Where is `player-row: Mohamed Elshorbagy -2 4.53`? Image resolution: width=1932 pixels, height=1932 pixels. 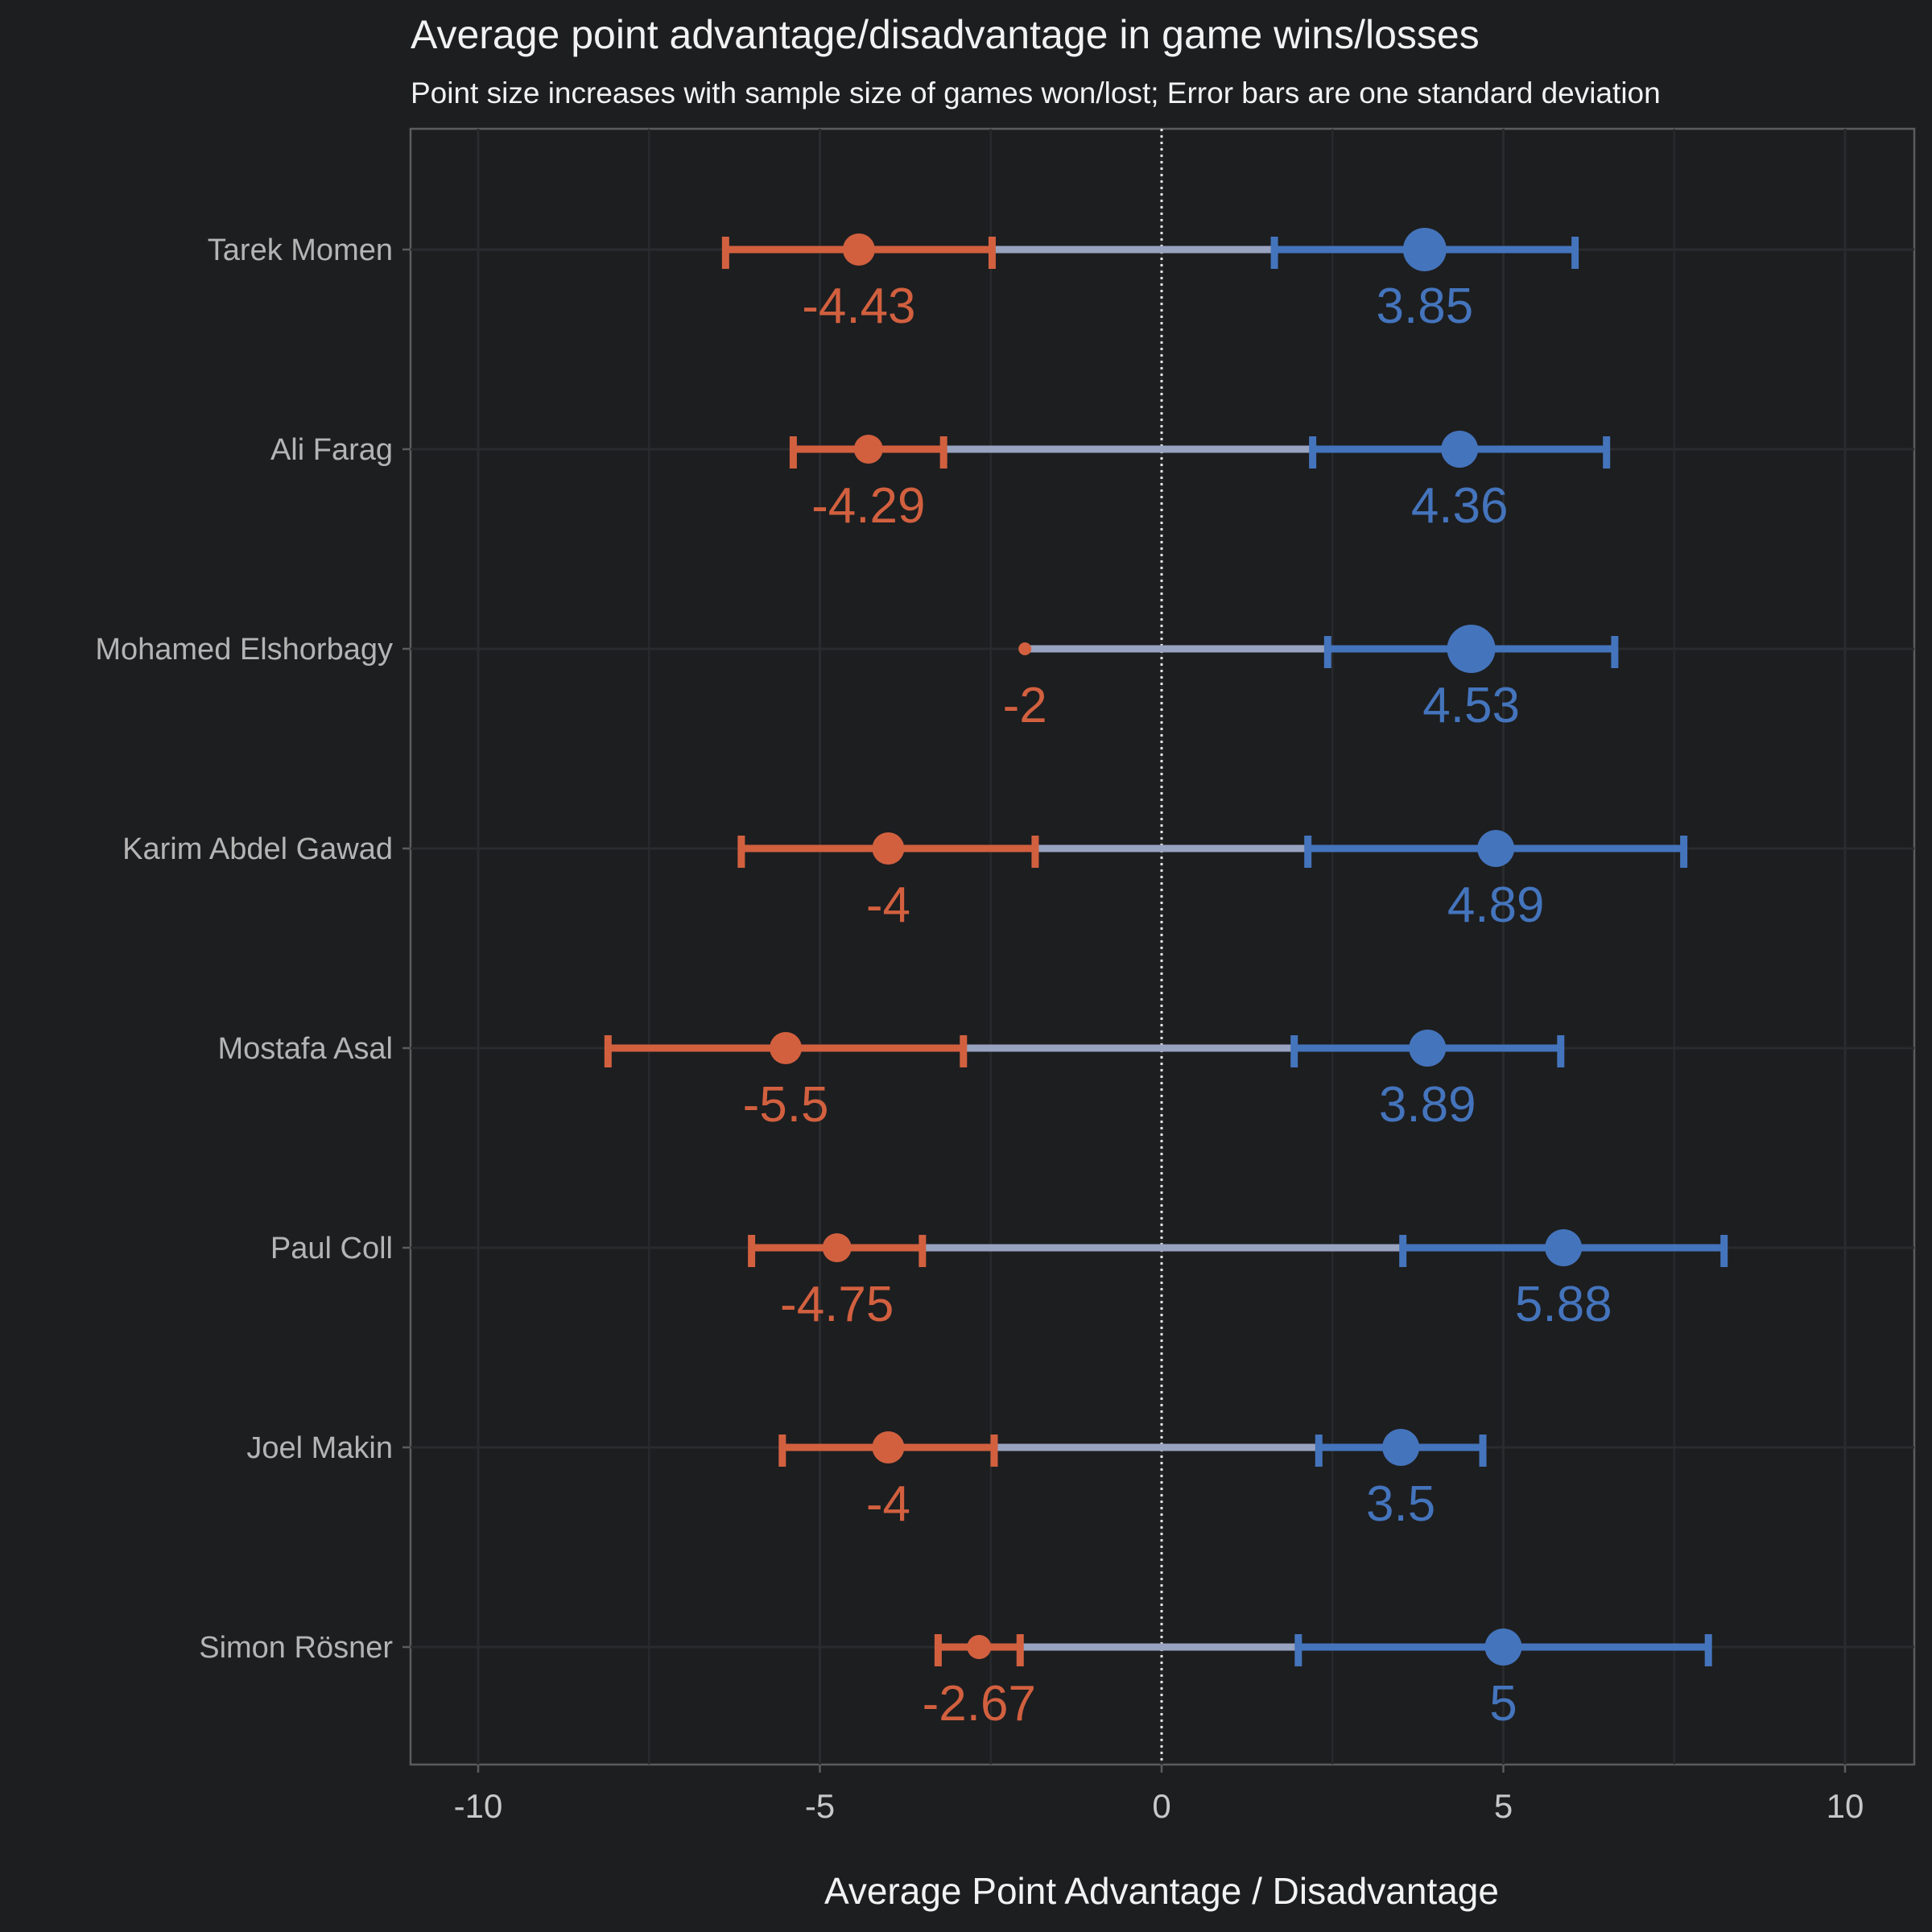 player-row: Mohamed Elshorbagy -2 4.53 is located at coordinates (857, 679).